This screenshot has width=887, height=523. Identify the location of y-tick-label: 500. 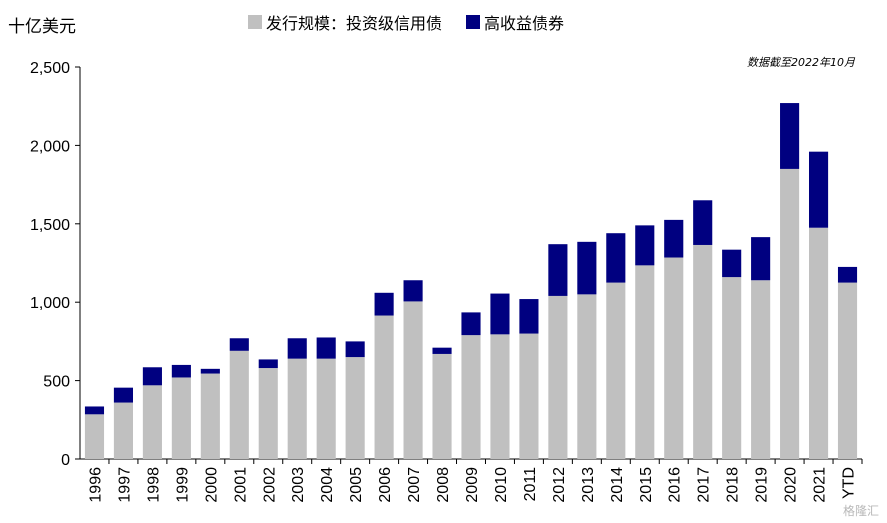
(56, 382).